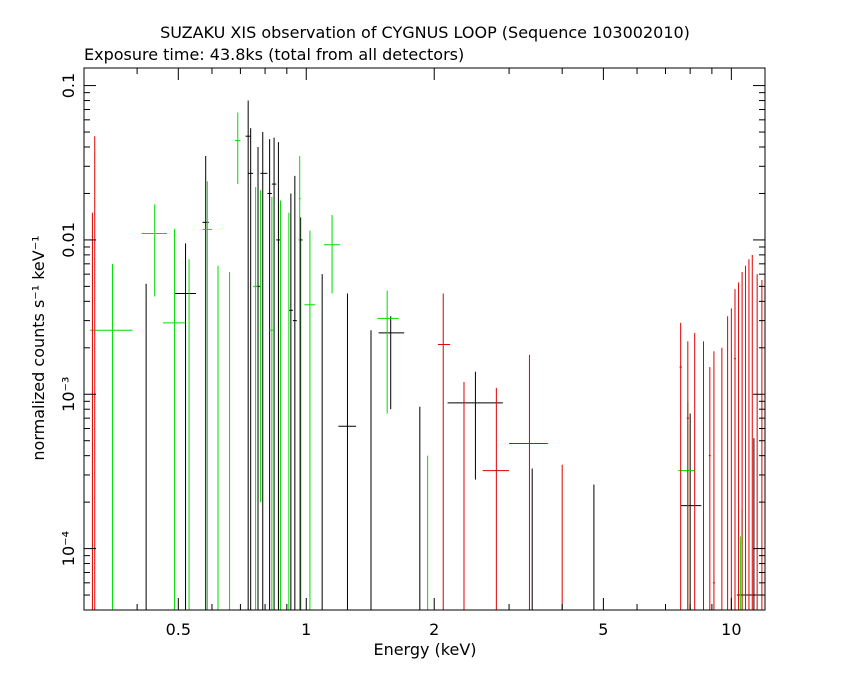 This screenshot has height=684, width=850. I want to click on y-tick-label: 0.01, so click(68, 240).